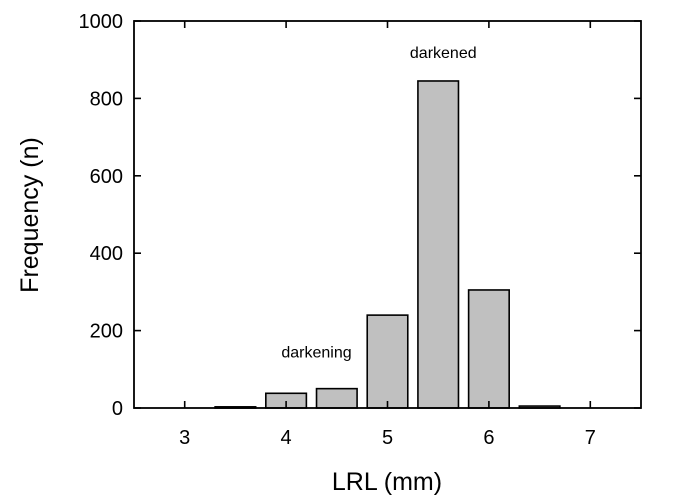 This screenshot has height=497, width=678. Describe the element at coordinates (286, 438) in the screenshot. I see `x-tick-label: 4` at that location.